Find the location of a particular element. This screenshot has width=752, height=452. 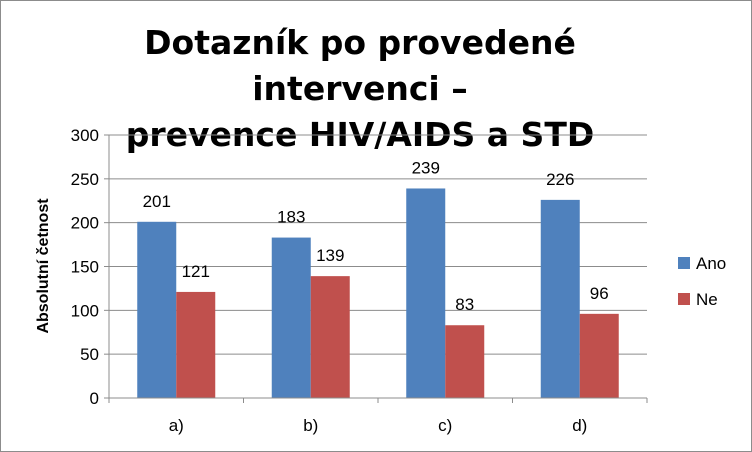

x-tick-label: b) is located at coordinates (310, 425).